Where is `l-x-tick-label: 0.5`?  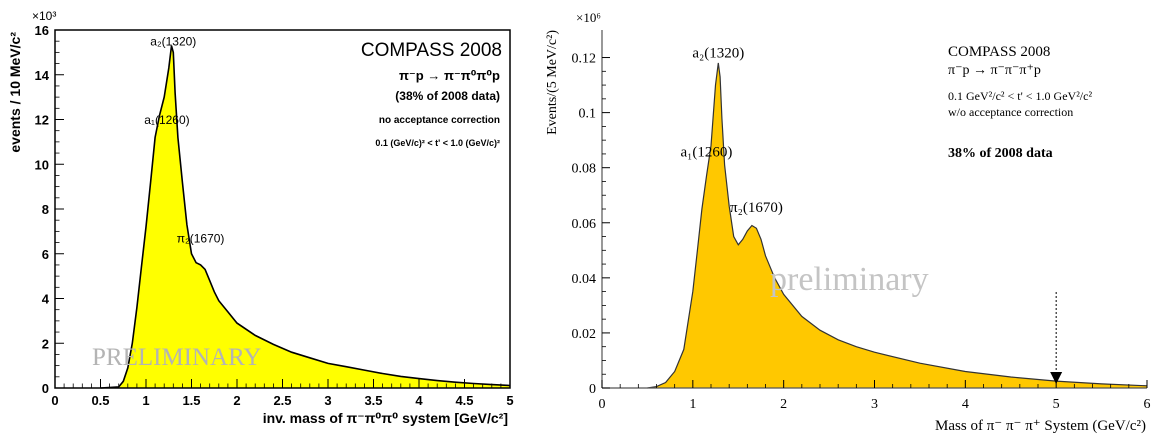 l-x-tick-label: 0.5 is located at coordinates (100, 400).